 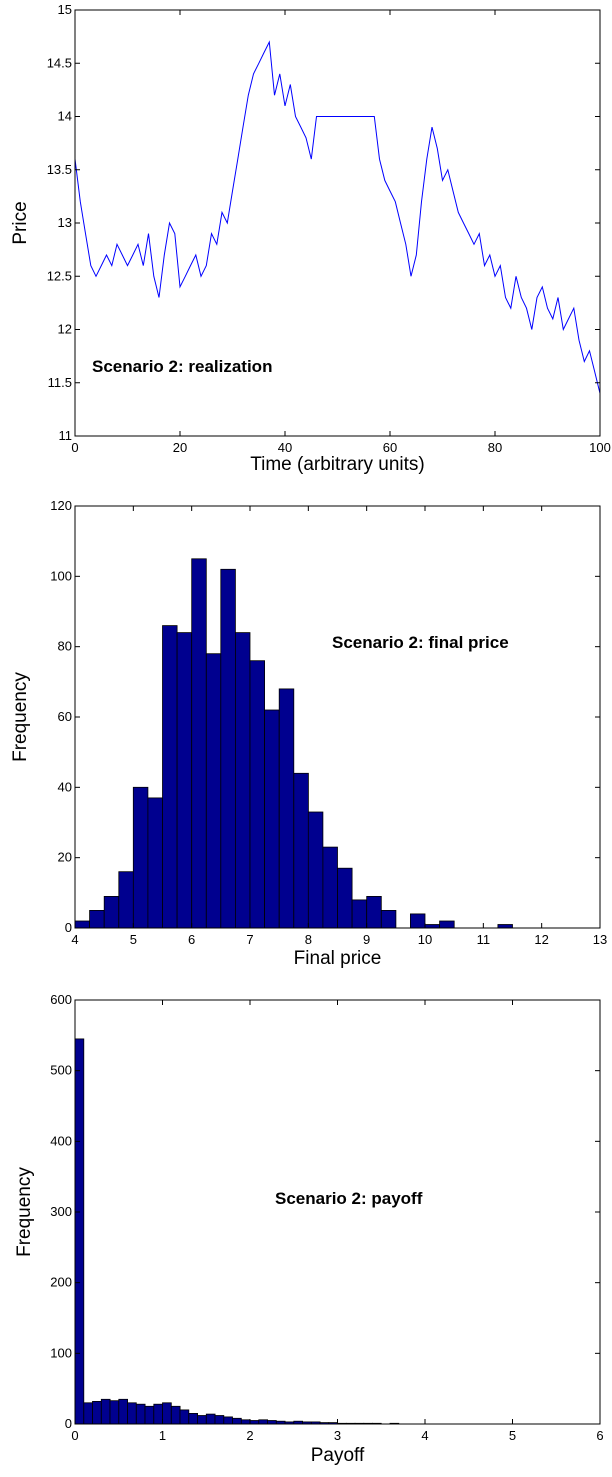 What do you see at coordinates (61, 1070) in the screenshot?
I see `y-tick-label: 500` at bounding box center [61, 1070].